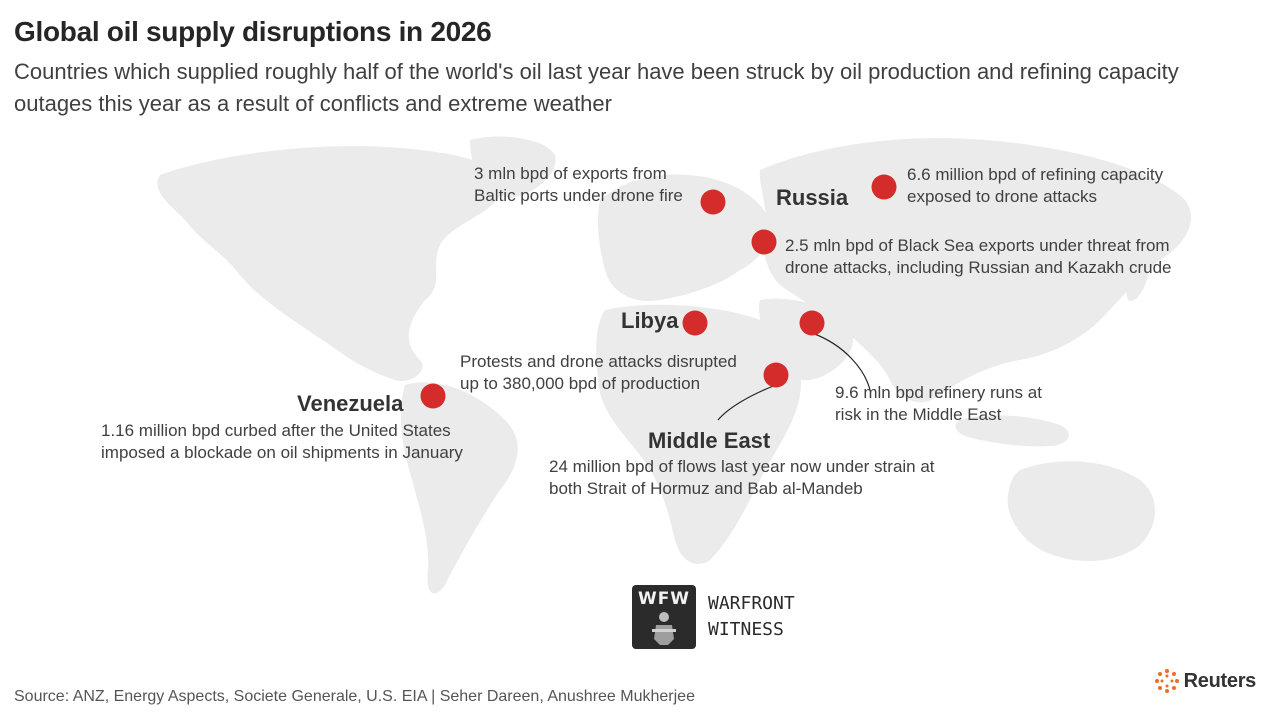 This screenshot has width=1280, height=723. Describe the element at coordinates (806, 339) in the screenshot. I see `landmass-middle-east` at that location.